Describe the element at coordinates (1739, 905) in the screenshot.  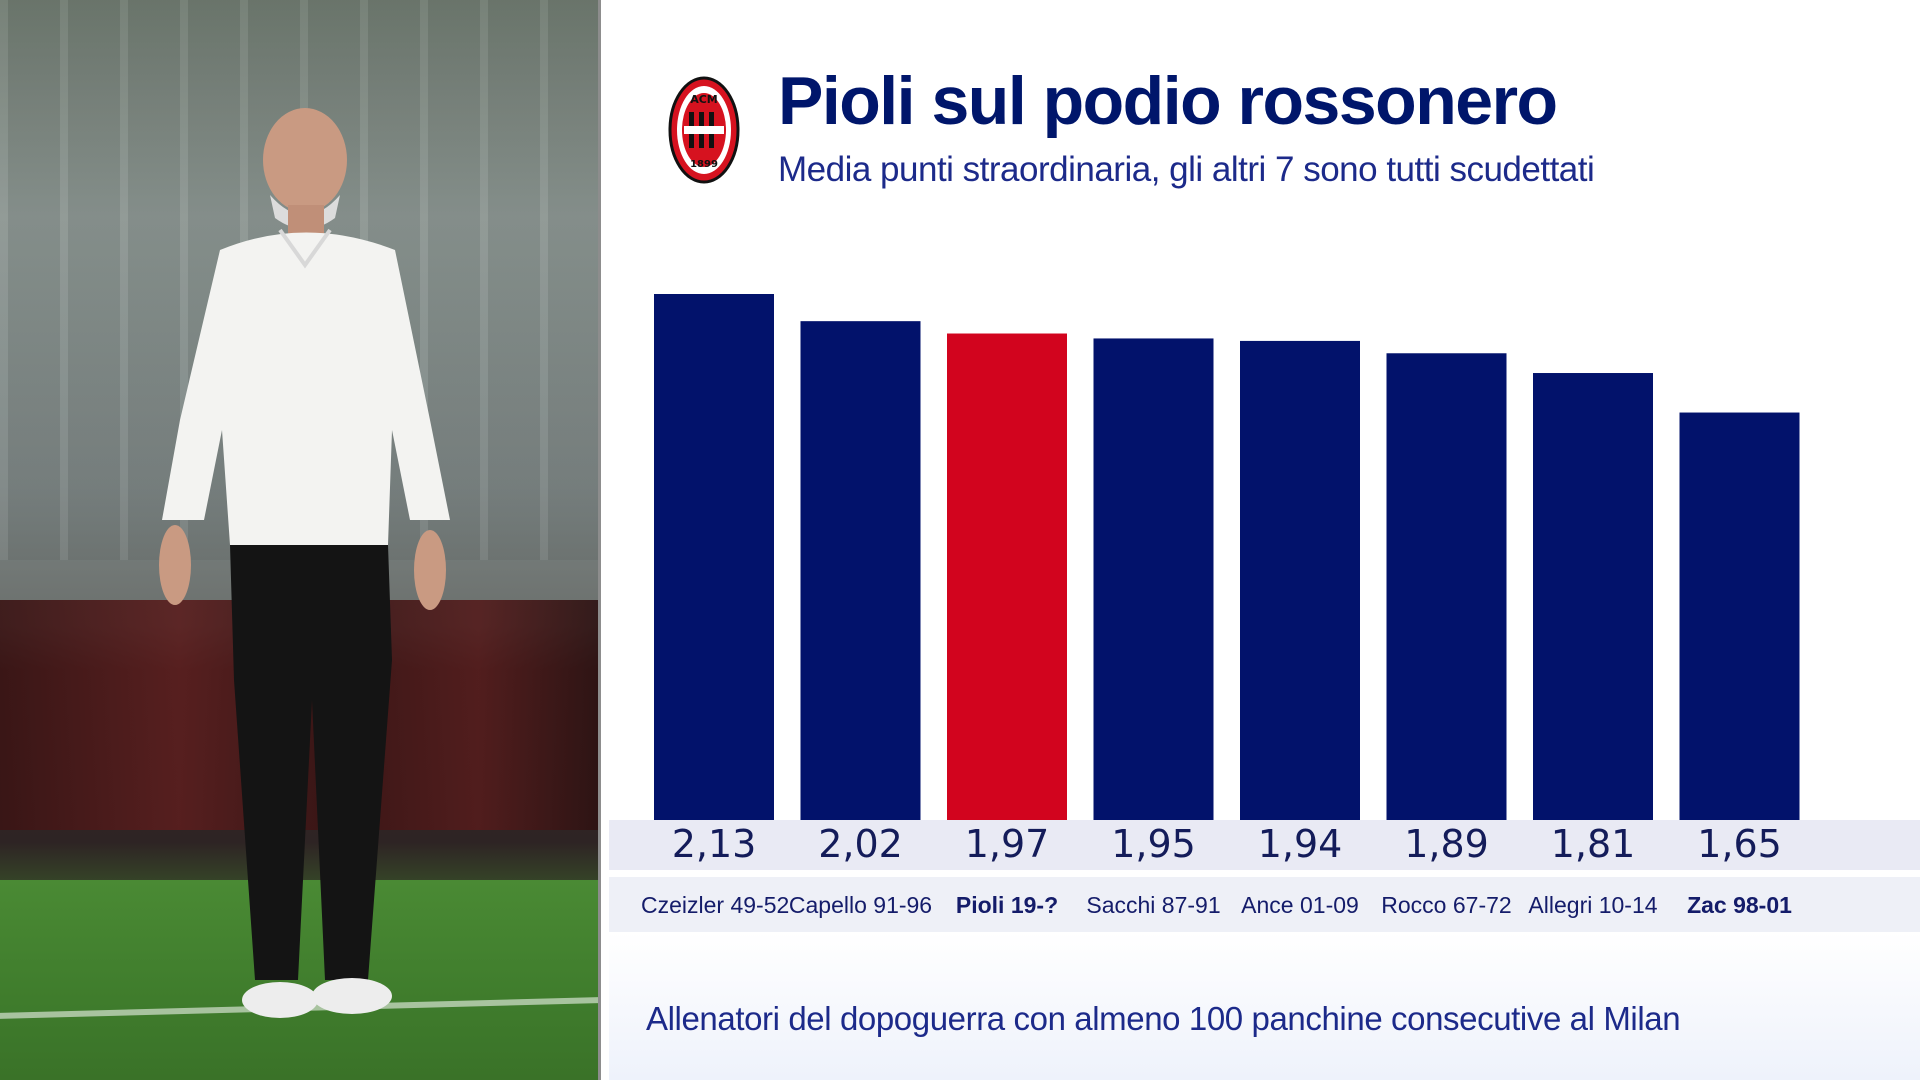
I see `category-label-7: Zac 98-01` at that location.